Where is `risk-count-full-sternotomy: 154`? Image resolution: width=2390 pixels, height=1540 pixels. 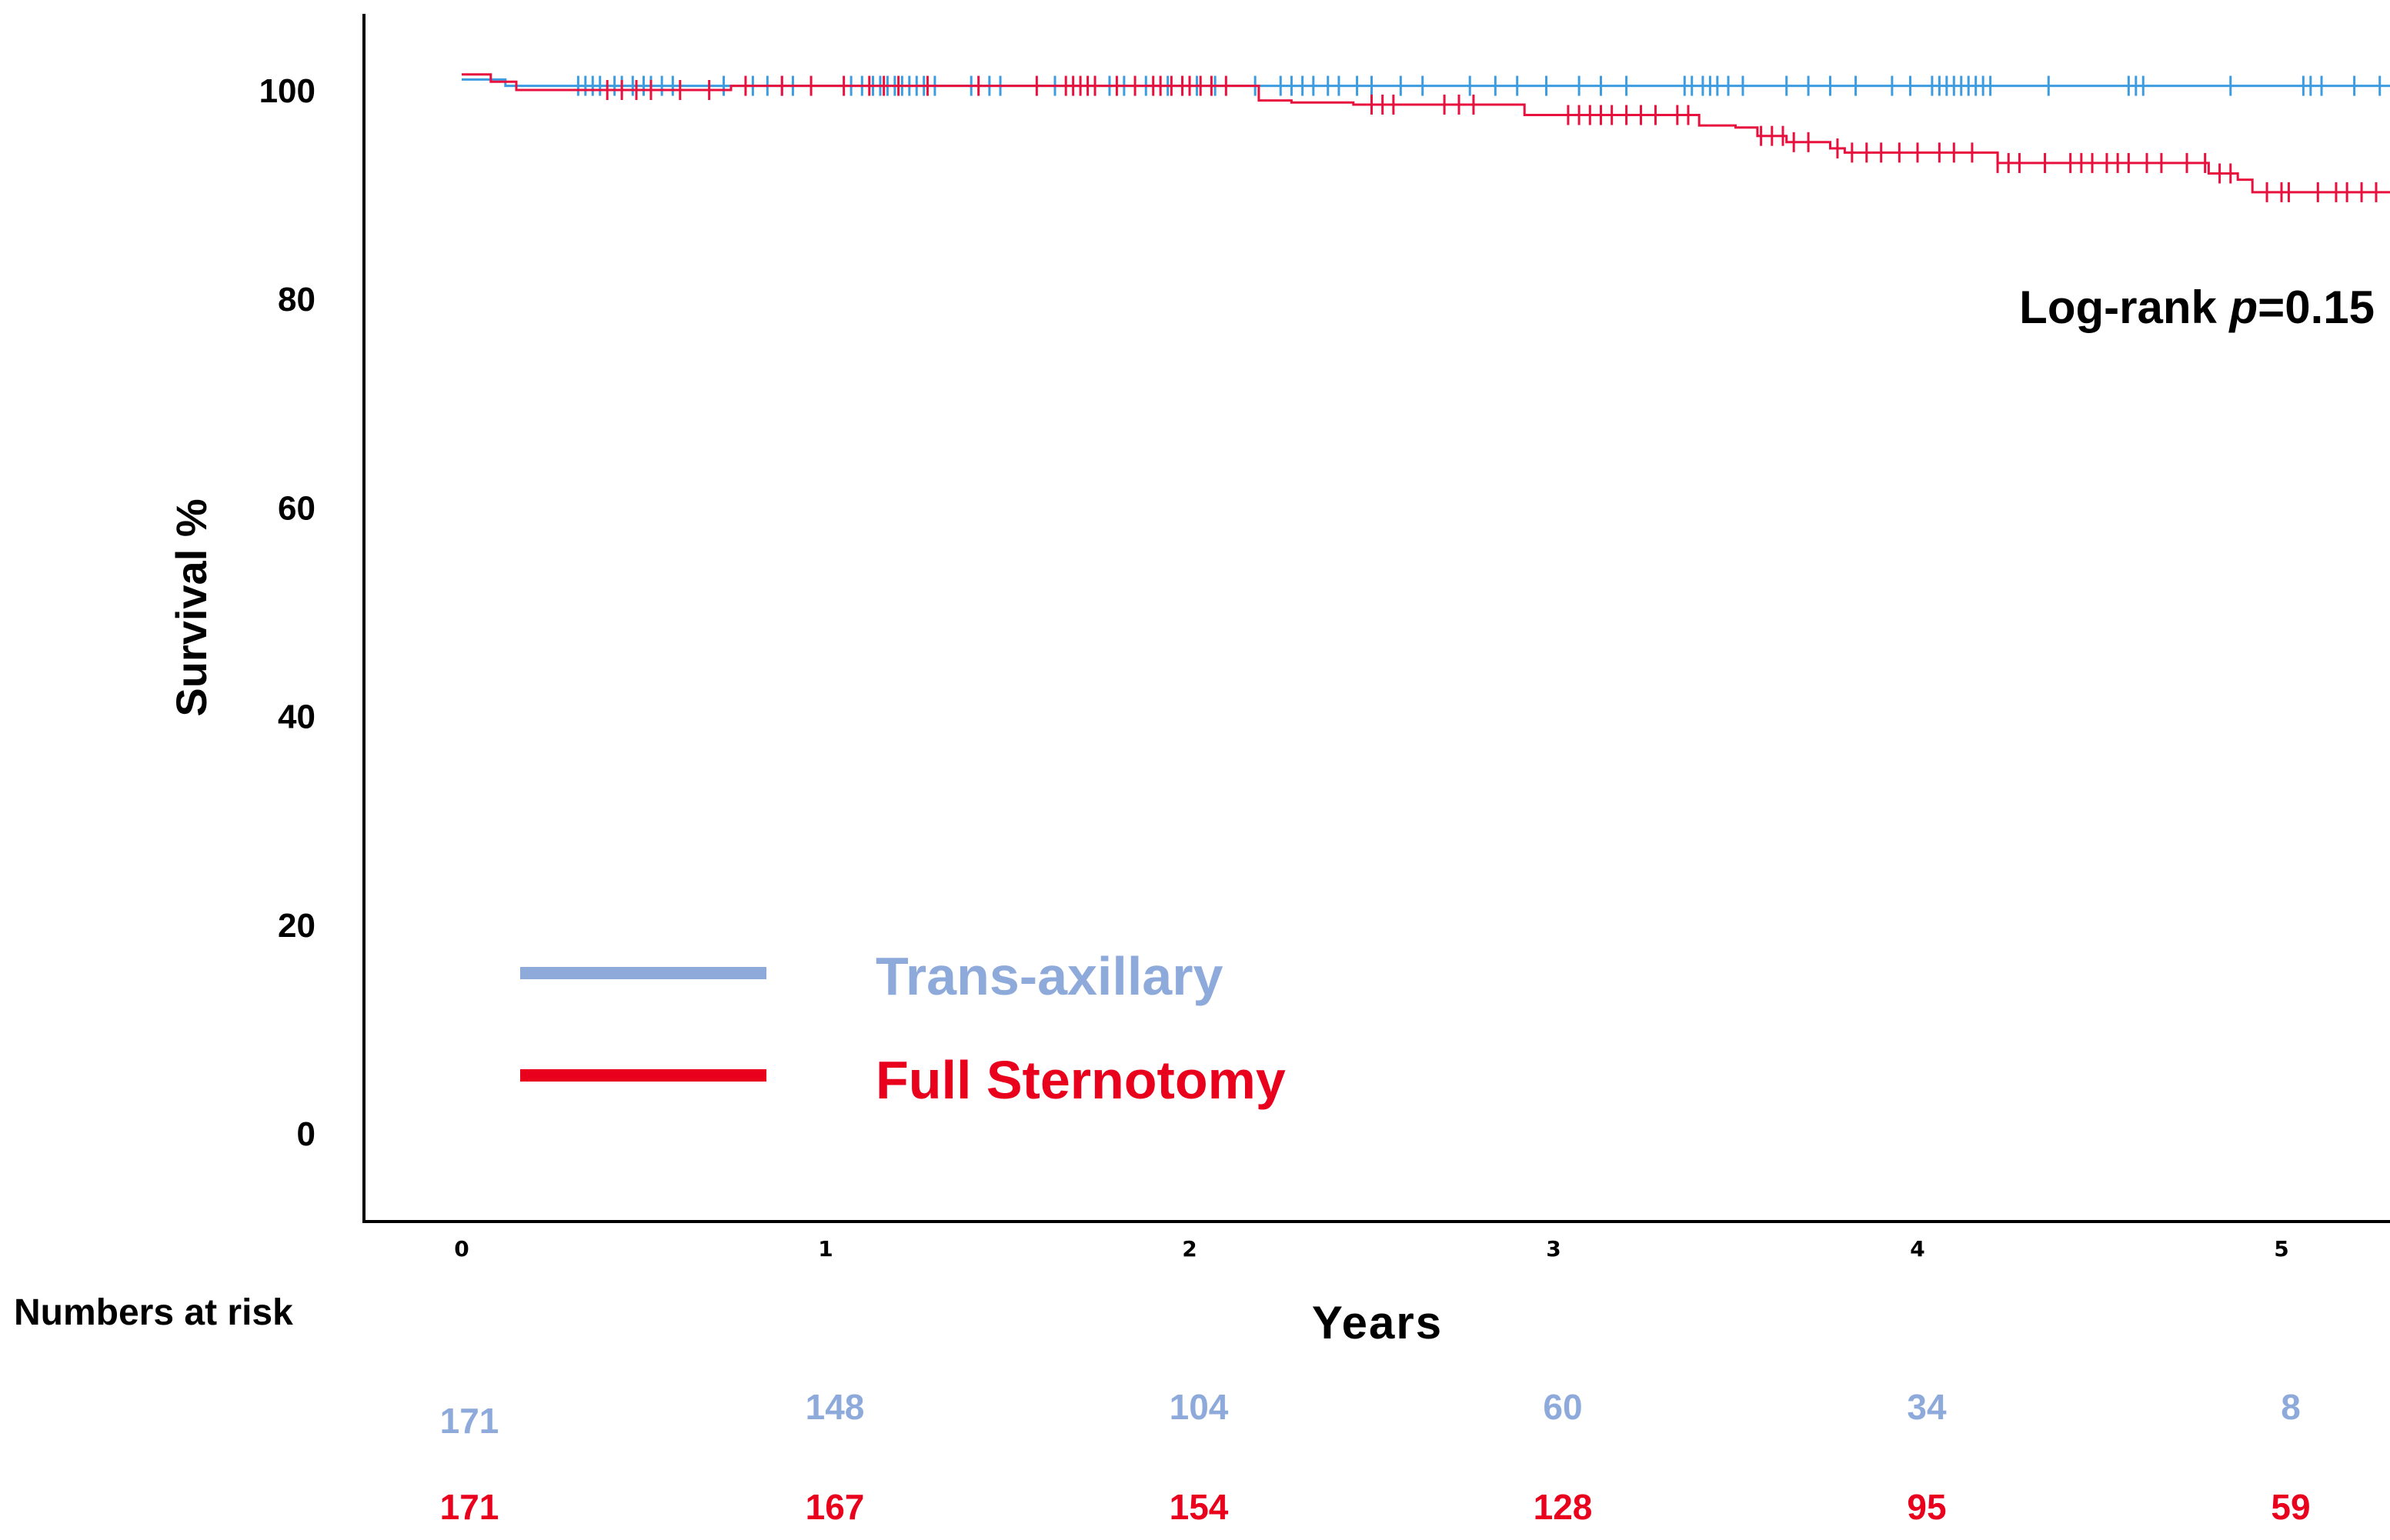
risk-count-full-sternotomy: 154 is located at coordinates (1200, 1507).